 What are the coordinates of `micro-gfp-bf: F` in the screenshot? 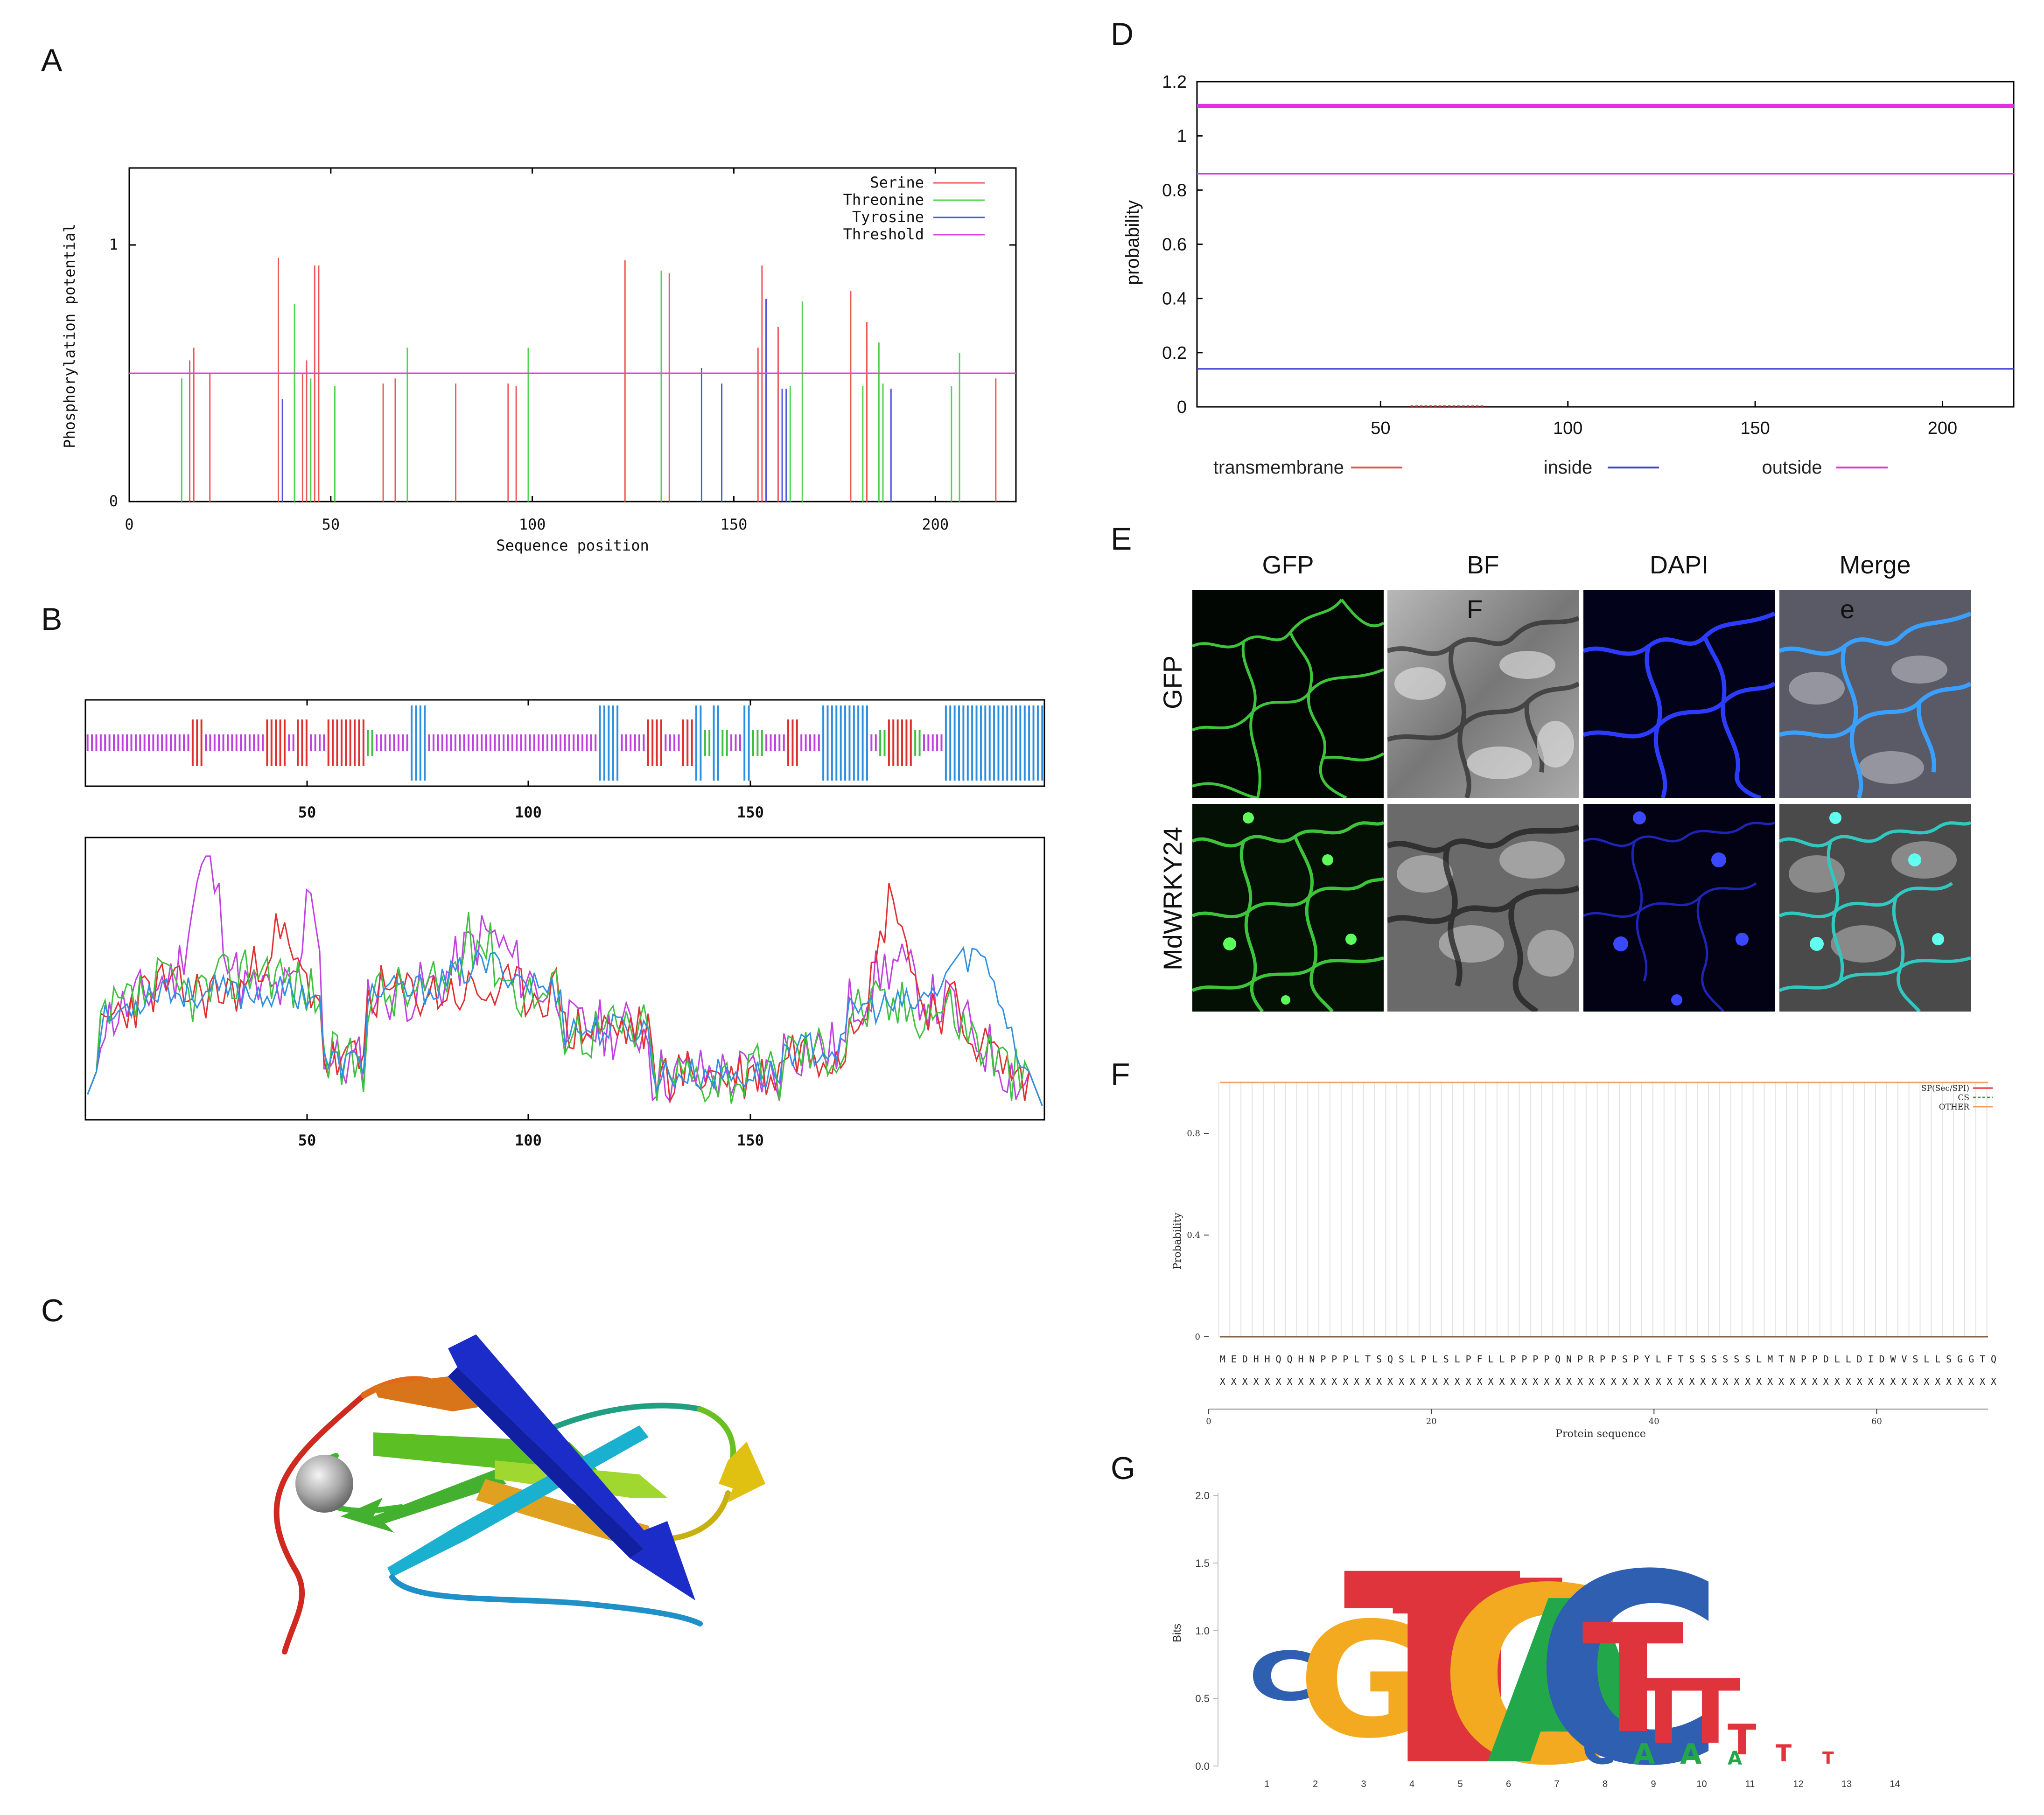 It's located at (1483, 694).